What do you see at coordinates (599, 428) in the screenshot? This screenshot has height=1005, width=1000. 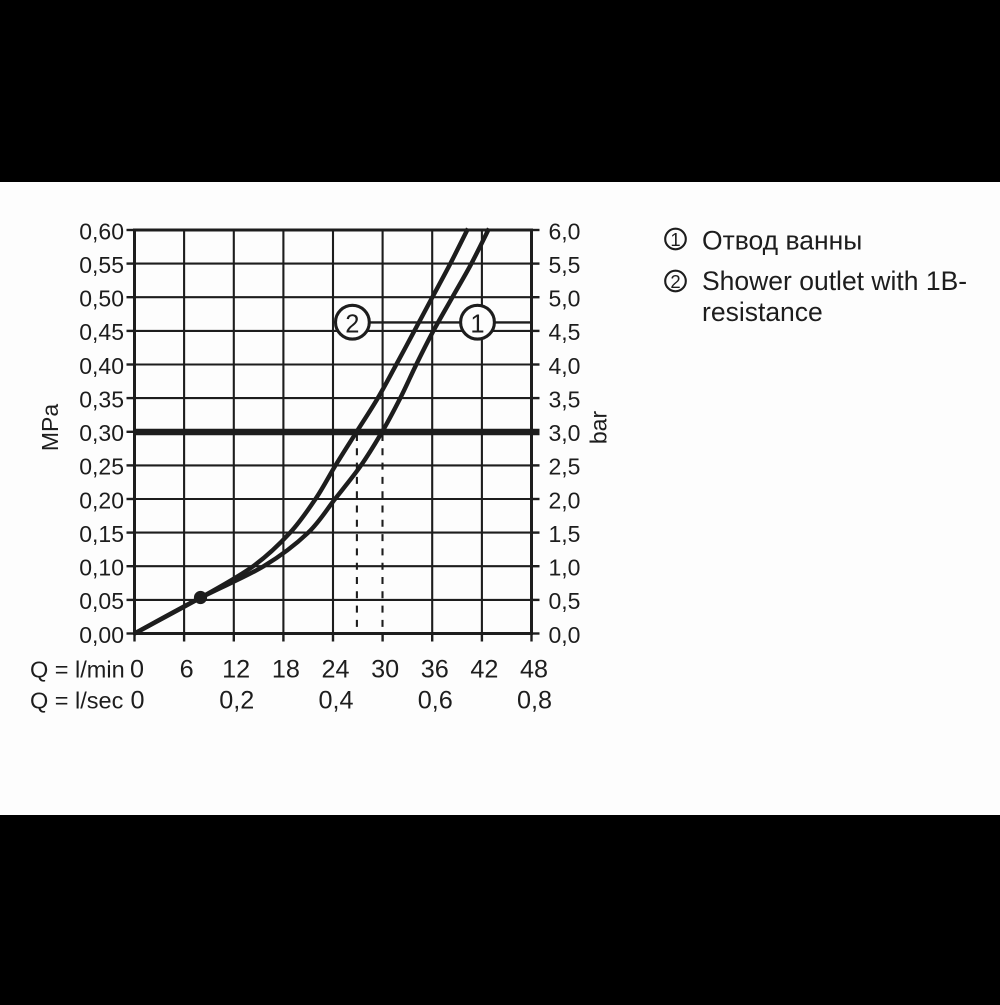 I see `svg-text: bar` at bounding box center [599, 428].